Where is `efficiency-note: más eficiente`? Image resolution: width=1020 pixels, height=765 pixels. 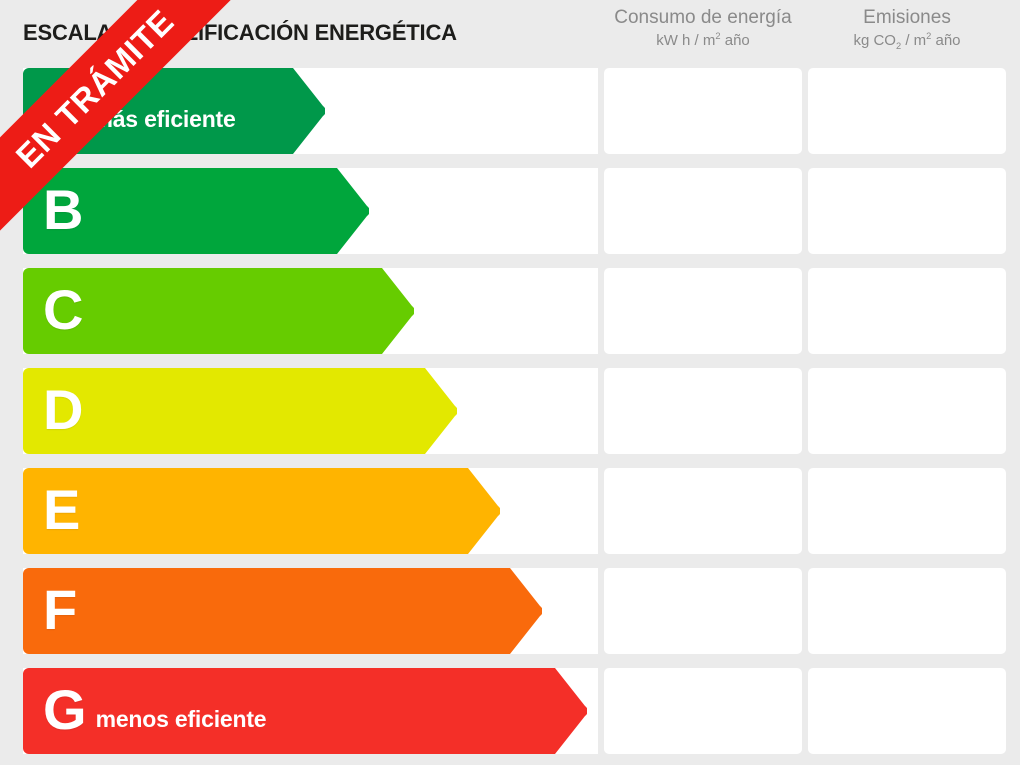
efficiency-note: más eficiente is located at coordinates (164, 118).